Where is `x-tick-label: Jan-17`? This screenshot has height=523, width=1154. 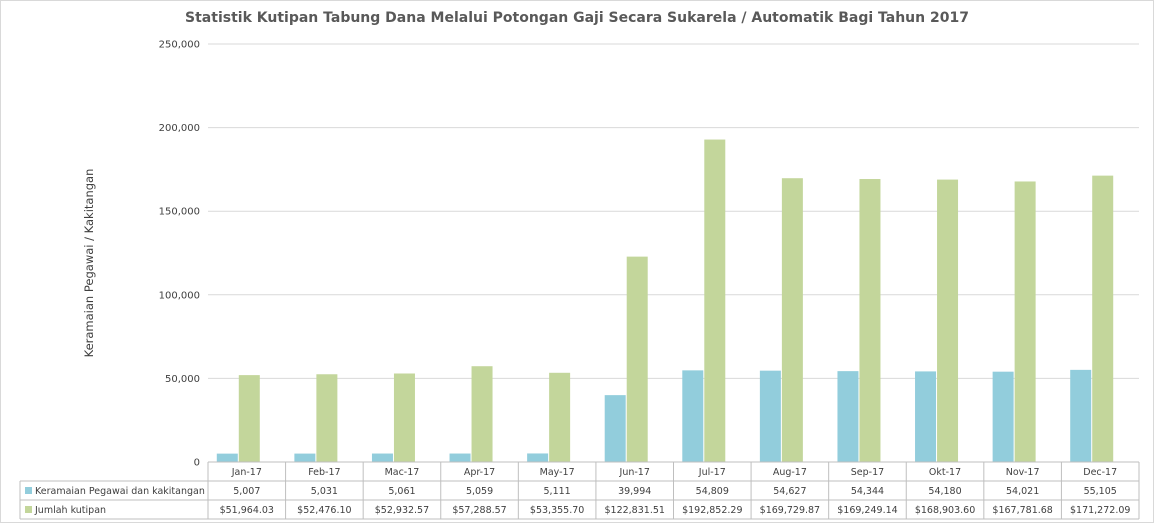
x-tick-label: Jan-17 is located at coordinates (246, 472).